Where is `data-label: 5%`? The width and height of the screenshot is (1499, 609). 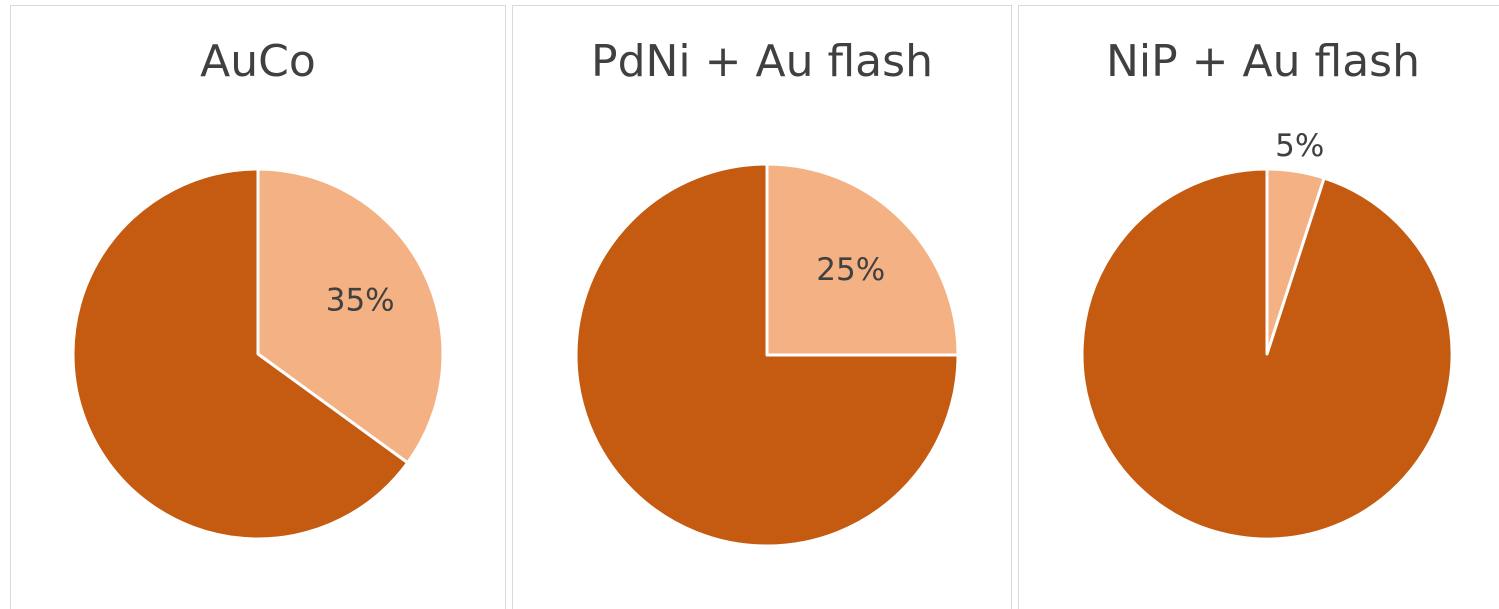
data-label: 5% is located at coordinates (1299, 146).